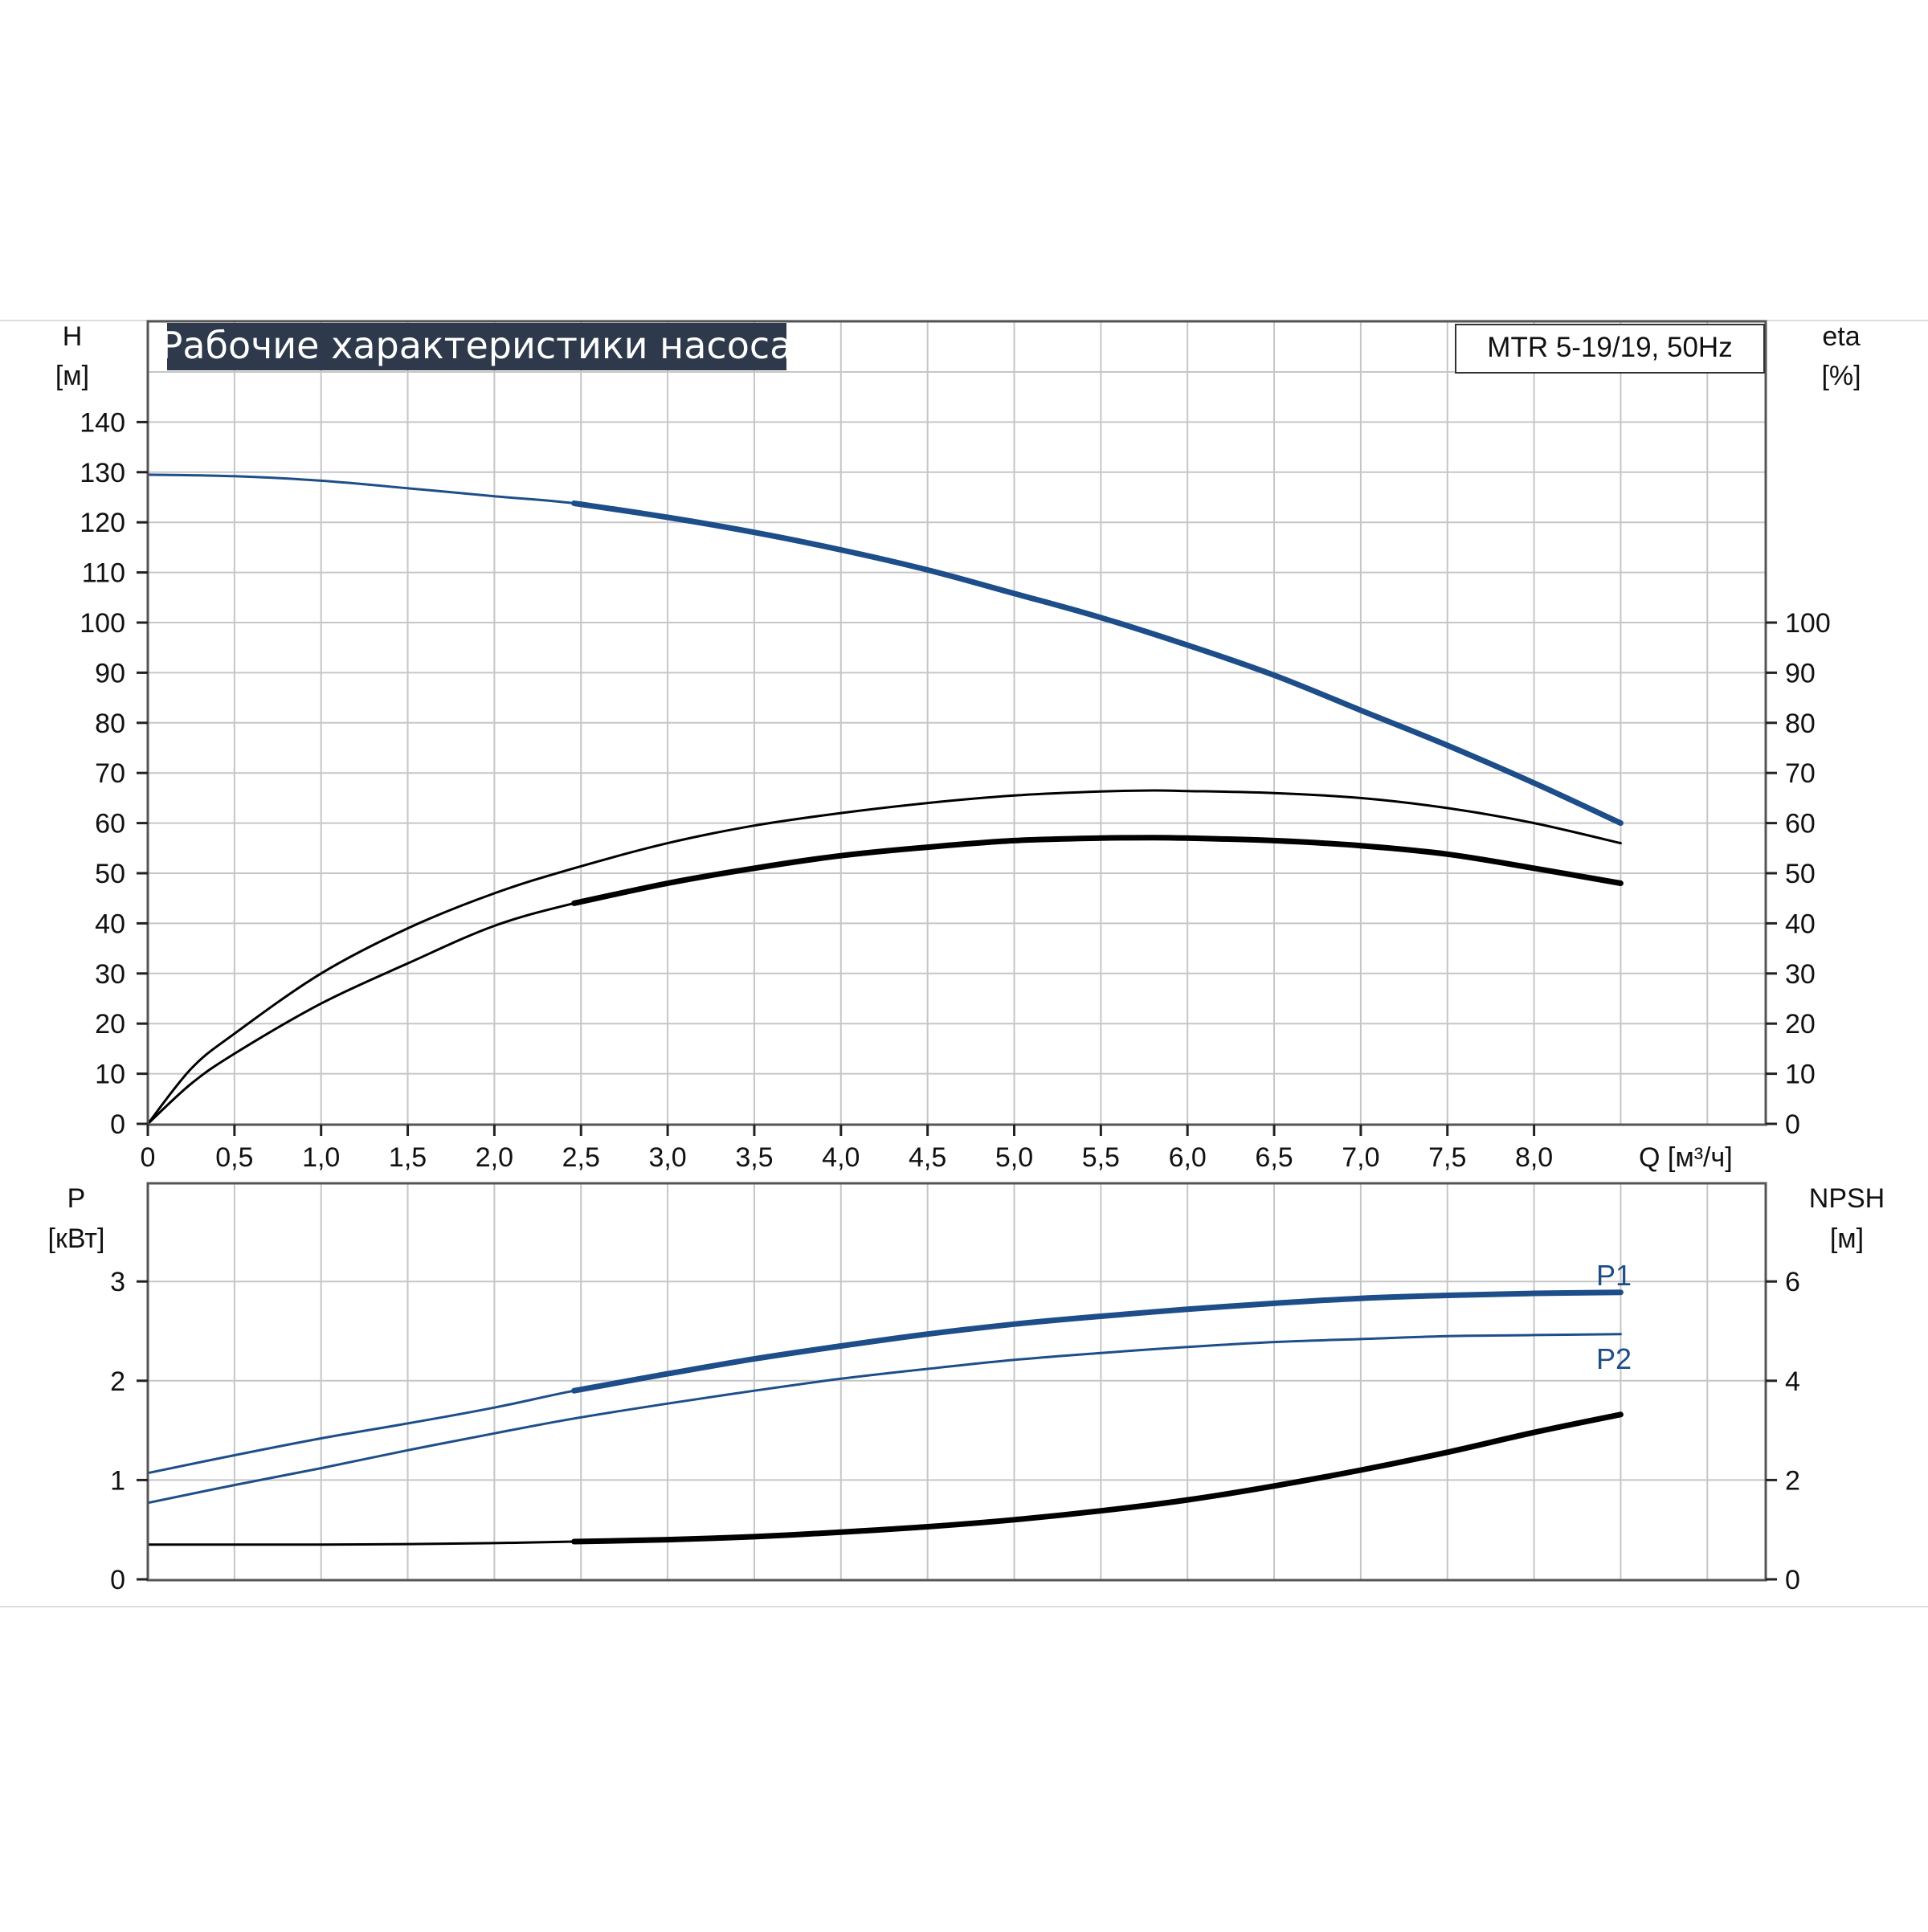 This screenshot has height=1932, width=1928. What do you see at coordinates (103, 624) in the screenshot?
I see `tick-label-h: 100` at bounding box center [103, 624].